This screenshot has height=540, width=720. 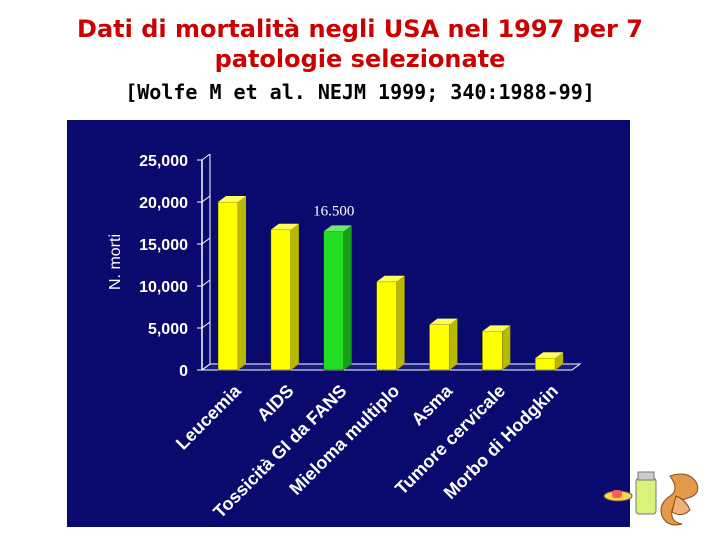 What do you see at coordinates (163, 245) in the screenshot?
I see `y-tick-label: 15,000` at bounding box center [163, 245].